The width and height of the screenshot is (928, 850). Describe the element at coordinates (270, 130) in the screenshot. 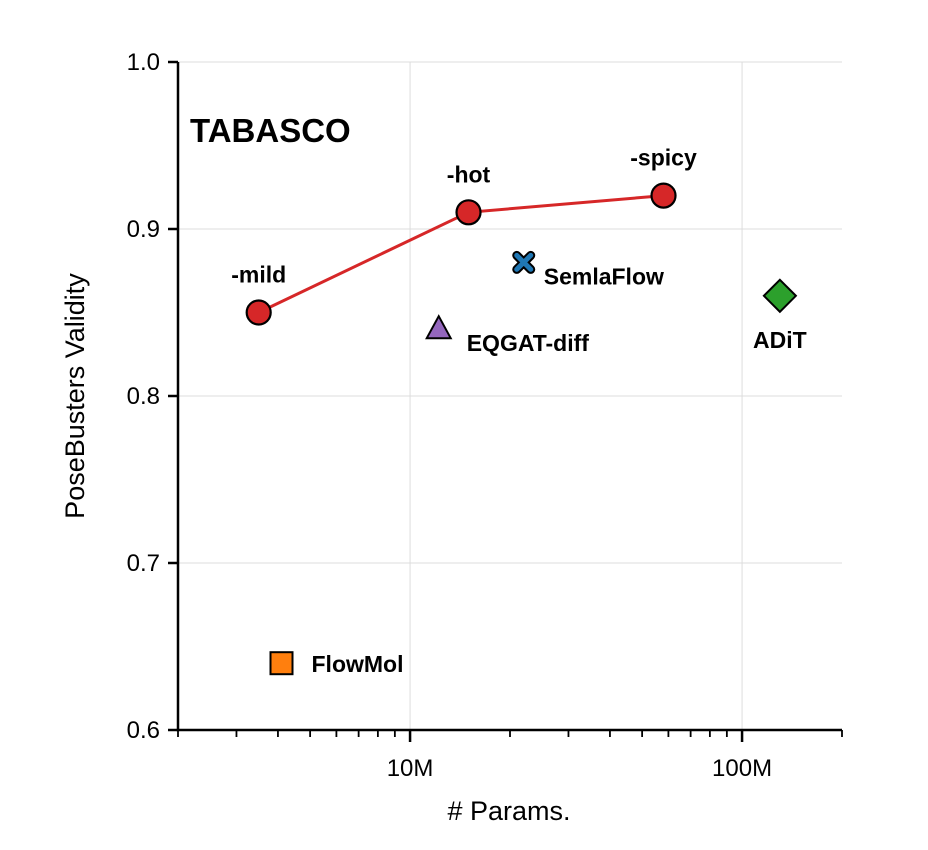

I see `chart-title: TABASCO` at that location.